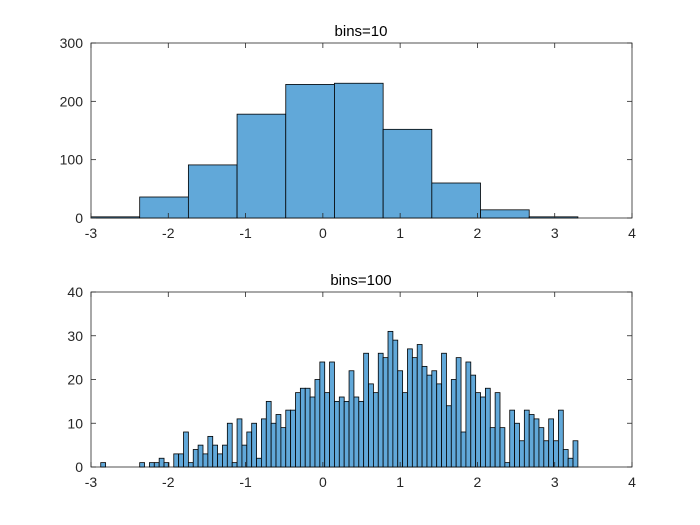 This screenshot has height=525, width=700. Describe the element at coordinates (361, 31) in the screenshot. I see `chart-title-top: bins=10` at that location.